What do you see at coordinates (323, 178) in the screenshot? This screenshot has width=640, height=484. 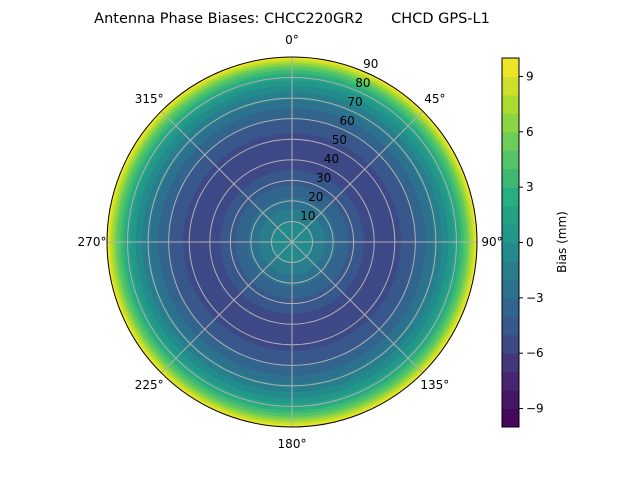 I see `radial-tick-label: 30` at bounding box center [323, 178].